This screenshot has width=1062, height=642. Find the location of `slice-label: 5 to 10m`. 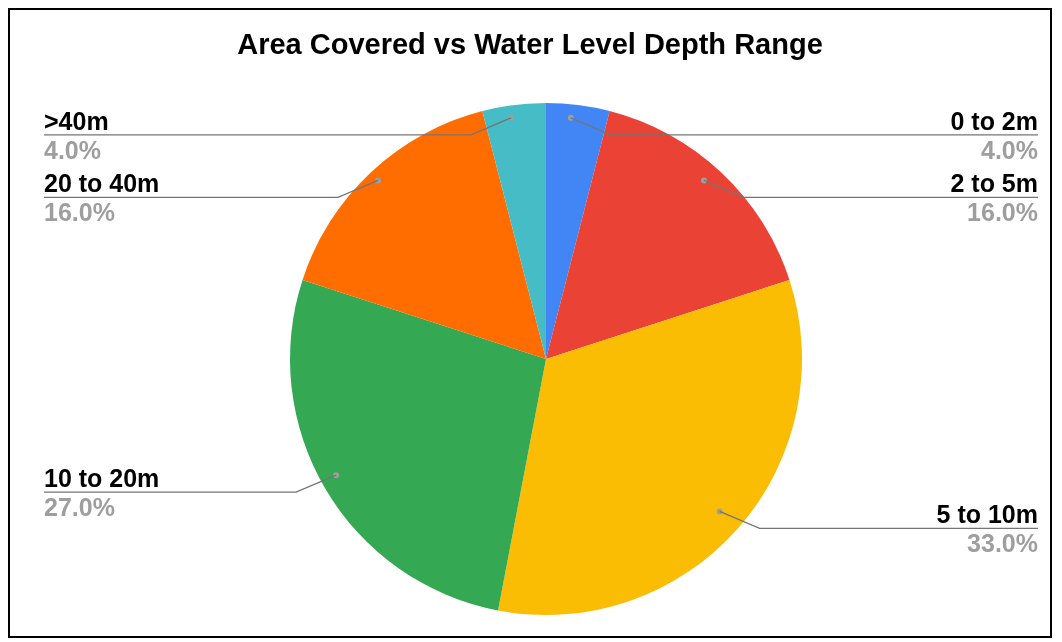

slice-label: 5 to 10m is located at coordinates (987, 514).